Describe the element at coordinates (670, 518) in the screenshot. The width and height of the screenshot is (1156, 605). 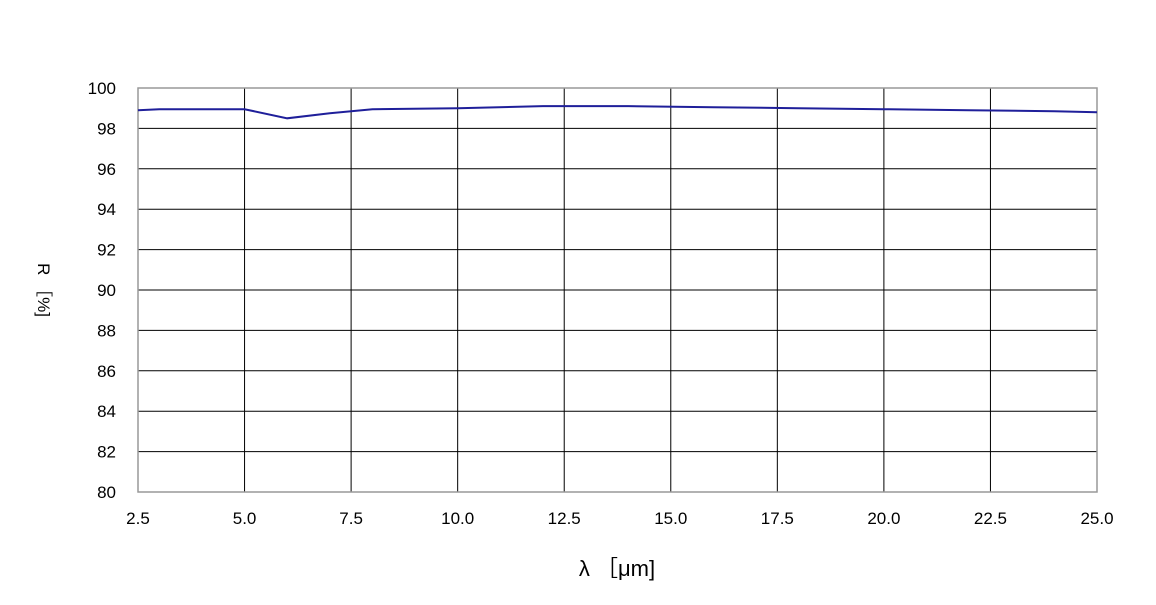
I see `x-tick-label: 15.0` at that location.